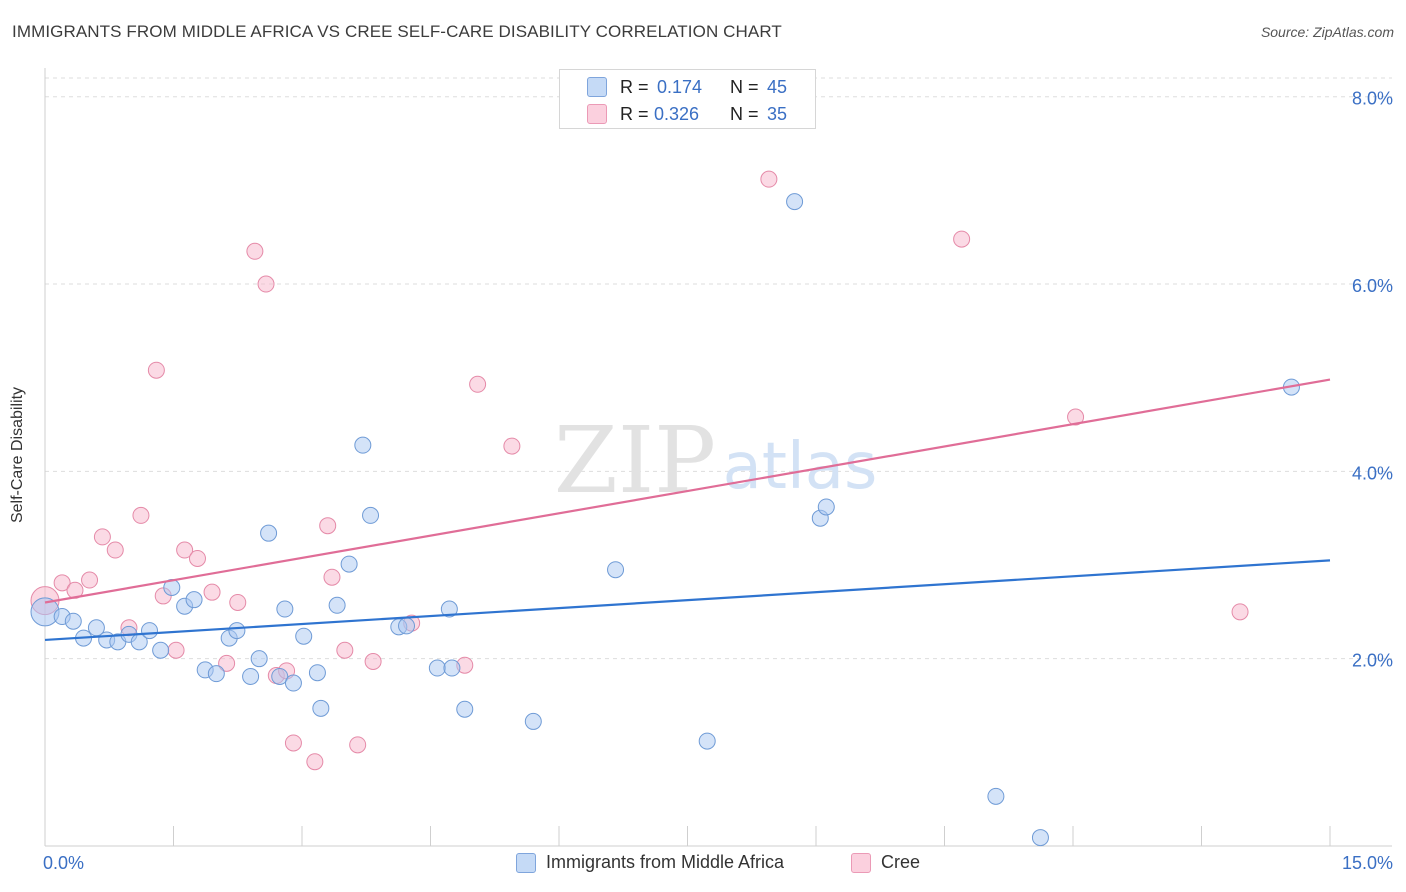 This screenshot has height=892, width=1406. What do you see at coordinates (1327, 32) in the screenshot?
I see `source-credit: Source: ZipAtlas.com` at bounding box center [1327, 32].